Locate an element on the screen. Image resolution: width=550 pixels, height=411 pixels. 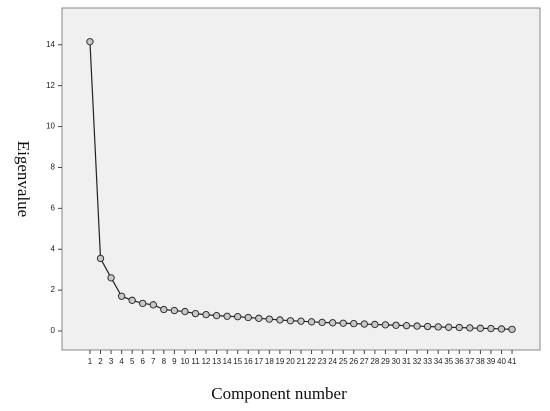
y-tick-label: 0 is located at coordinates (53, 330).